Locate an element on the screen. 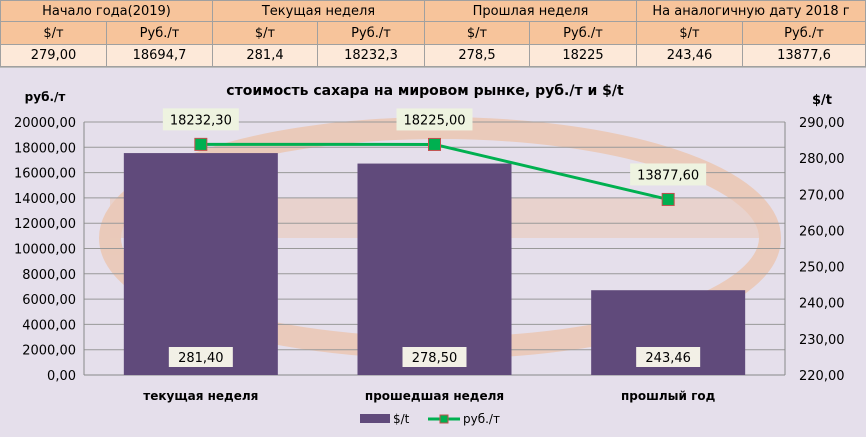  legend: $/t руб./т is located at coordinates (430, 419).